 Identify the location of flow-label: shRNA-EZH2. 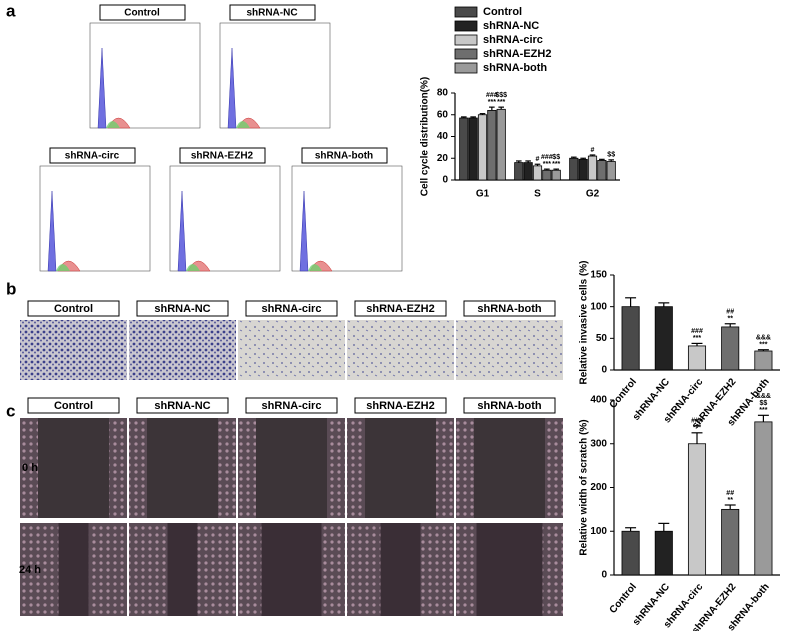
(222, 156).